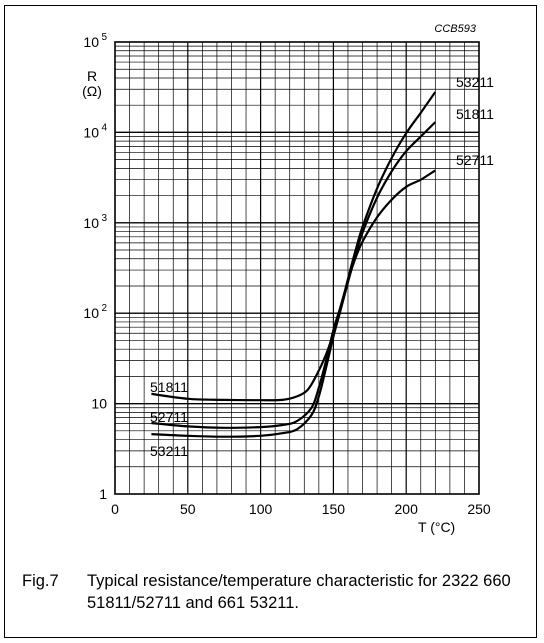 The image size is (544, 643). I want to click on series-label-53211-right: 53211, so click(475, 82).